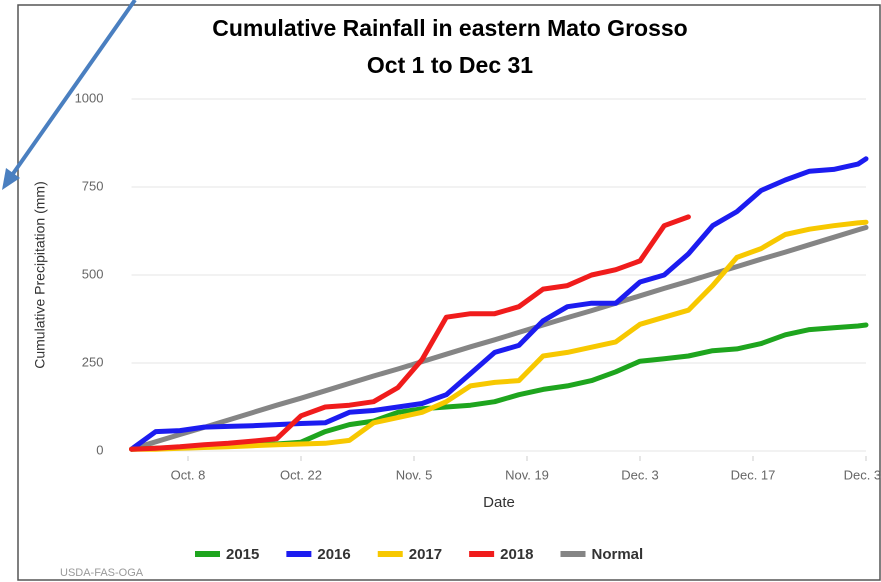 The width and height of the screenshot is (881, 582). Describe the element at coordinates (89, 97) in the screenshot. I see `y-tick-label: 1000` at that location.